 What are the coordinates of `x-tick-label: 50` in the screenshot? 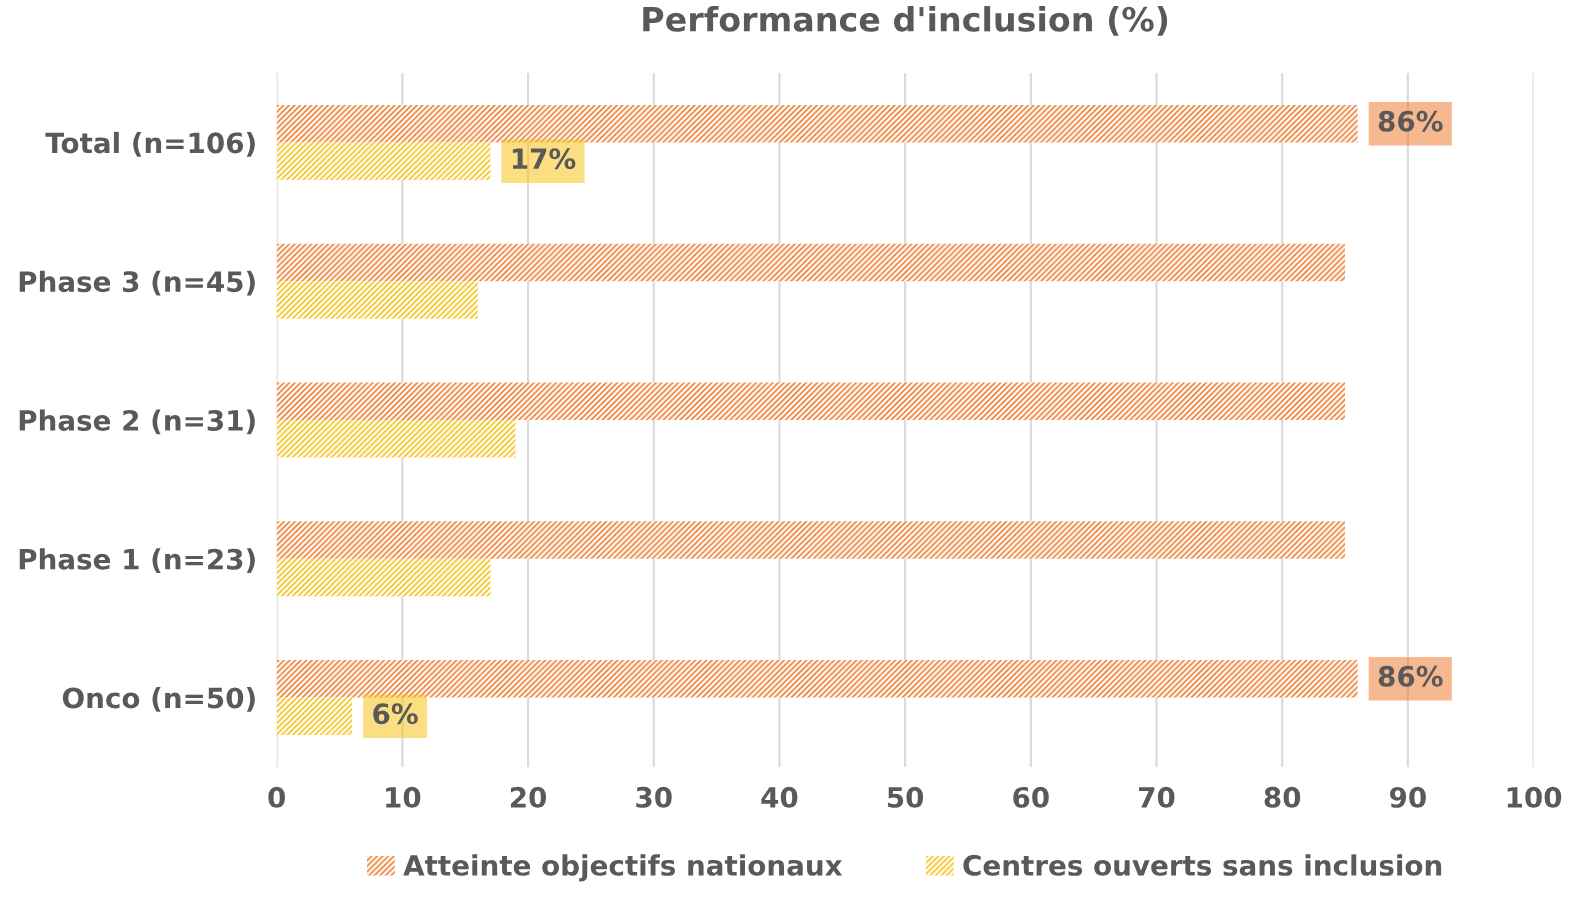 It's located at (905, 797).